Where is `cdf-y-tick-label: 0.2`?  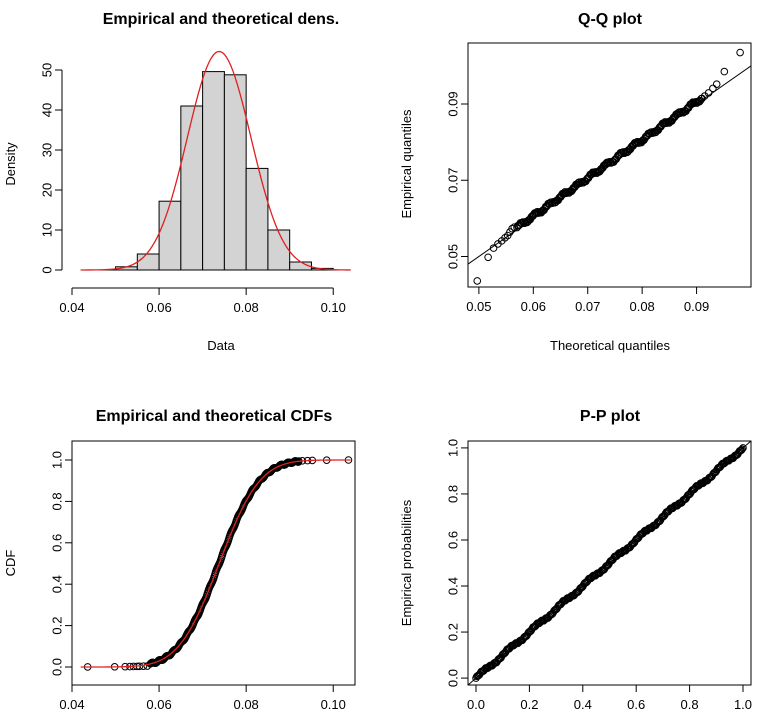 cdf-y-tick-label: 0.2 is located at coordinates (56, 626).